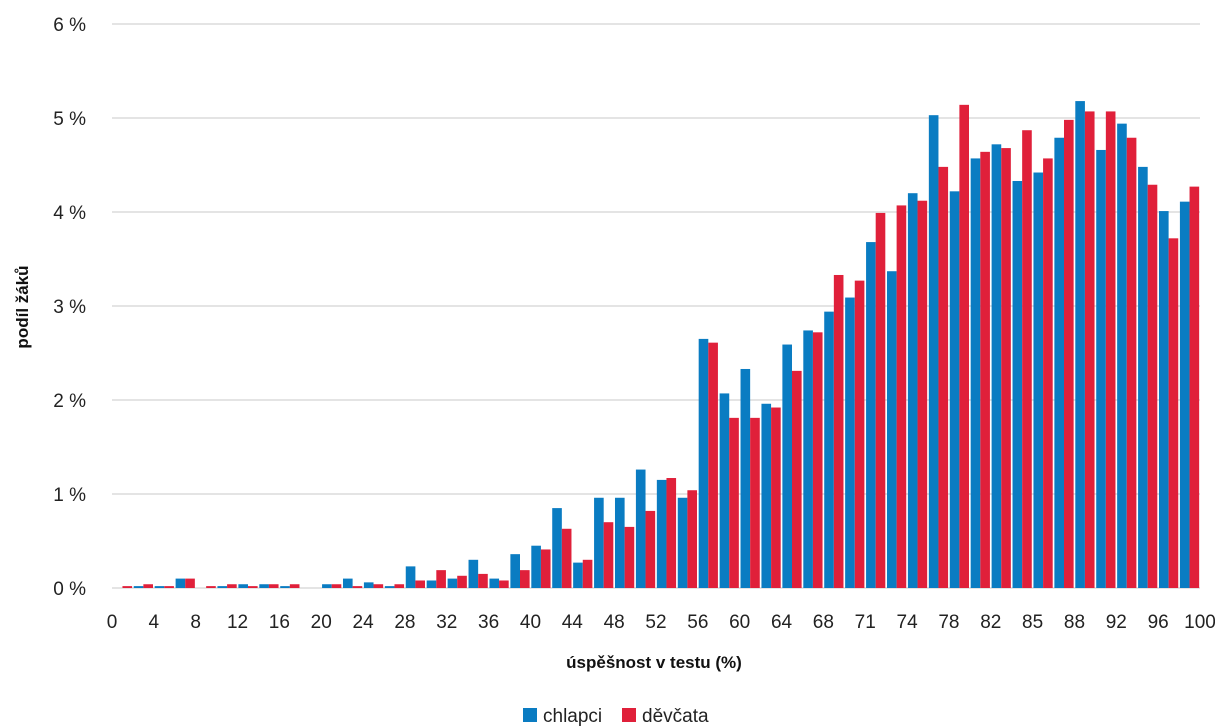 Image resolution: width=1215 pixels, height=726 pixels. I want to click on y-tick-label: 6 %, so click(69, 25).